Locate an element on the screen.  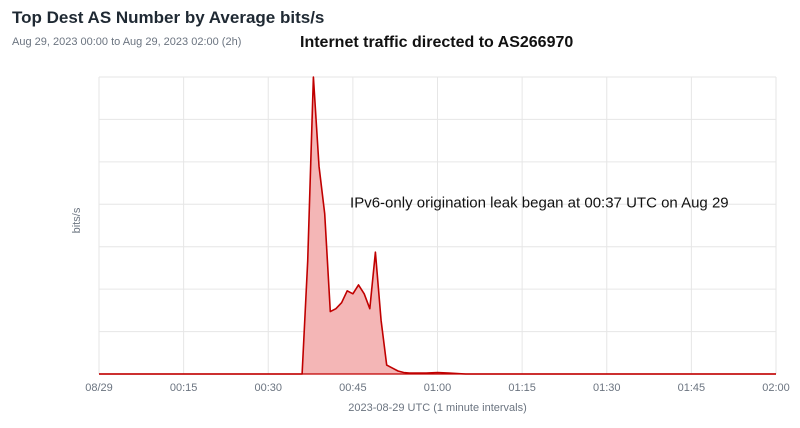
x-tick-label: 01:15 is located at coordinates (522, 388).